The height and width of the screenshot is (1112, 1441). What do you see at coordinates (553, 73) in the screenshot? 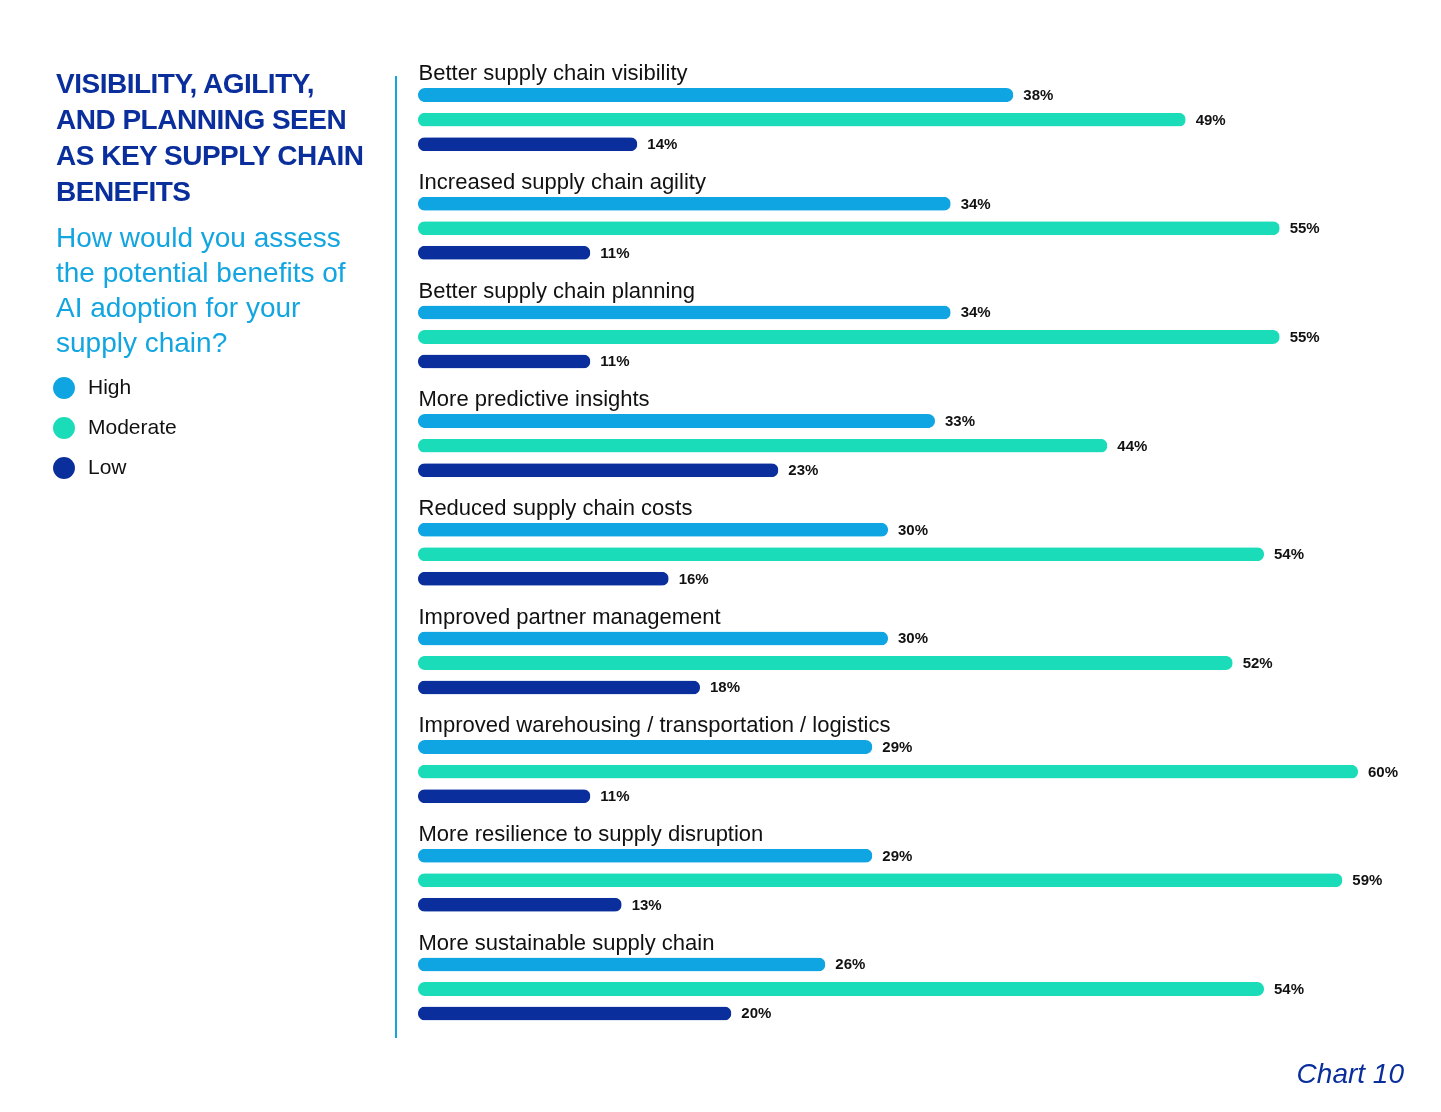
I see `y-tick-label: Better supply chain visibility` at bounding box center [553, 73].